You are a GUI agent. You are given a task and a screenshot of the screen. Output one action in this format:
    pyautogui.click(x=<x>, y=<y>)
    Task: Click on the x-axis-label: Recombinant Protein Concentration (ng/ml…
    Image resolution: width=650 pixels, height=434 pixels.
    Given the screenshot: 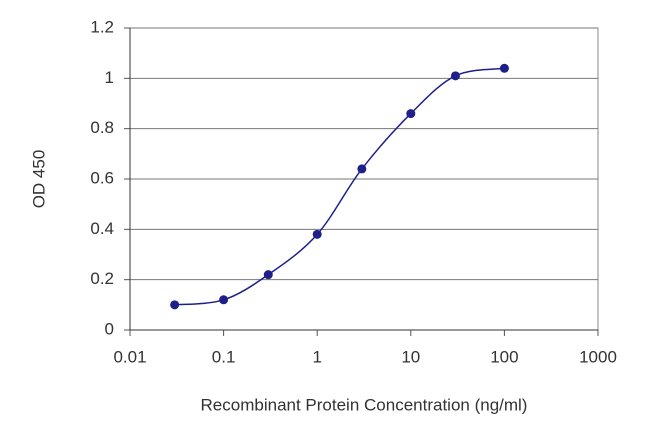 What is the action you would take?
    pyautogui.click(x=364, y=404)
    